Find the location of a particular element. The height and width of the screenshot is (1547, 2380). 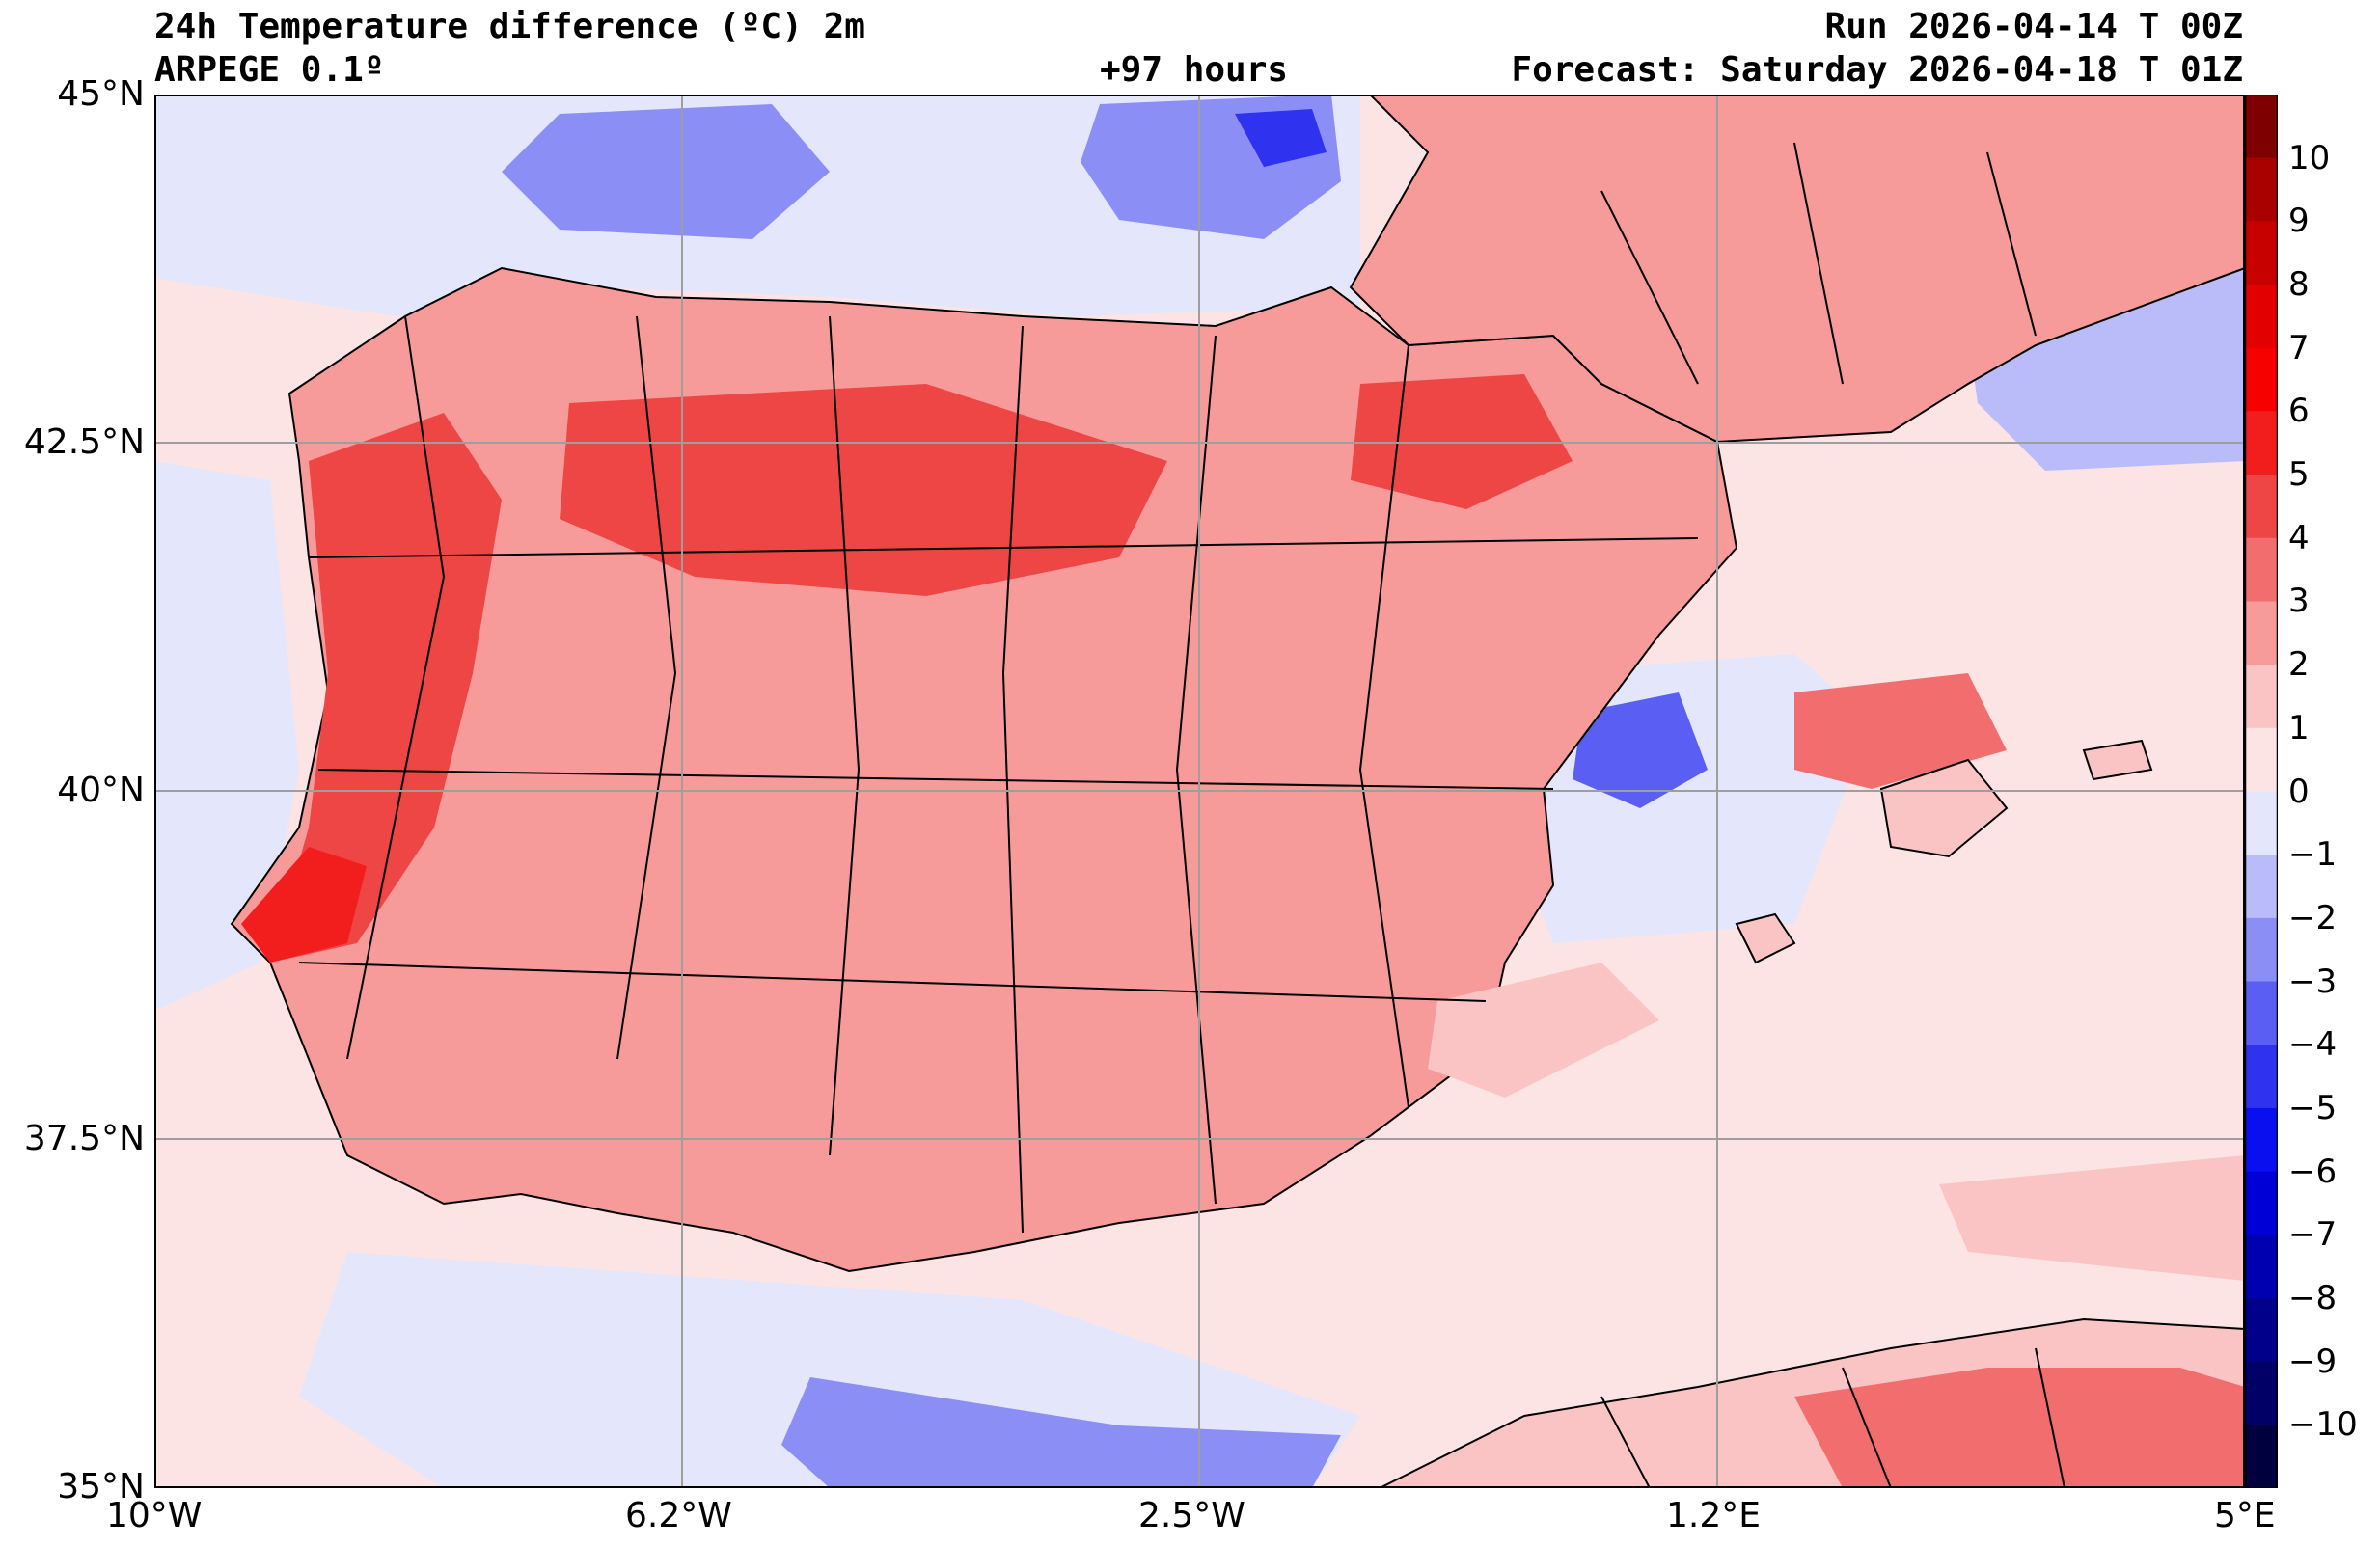

colorbar-label: −10 is located at coordinates (2323, 1425).